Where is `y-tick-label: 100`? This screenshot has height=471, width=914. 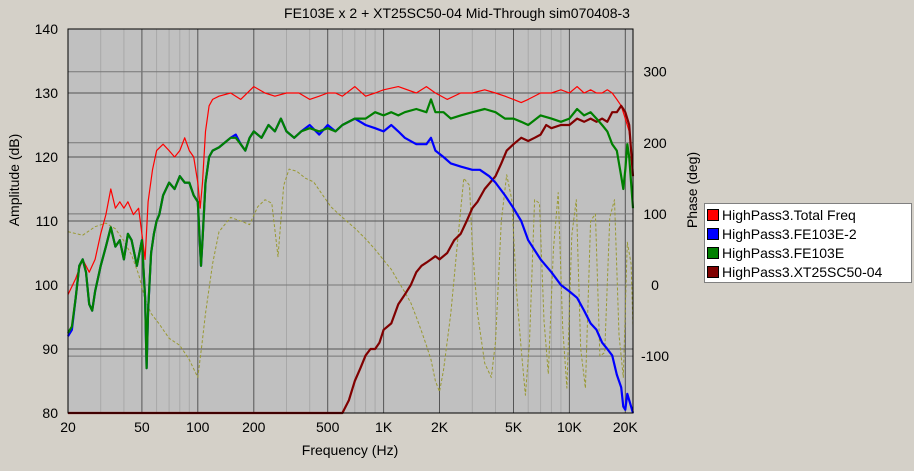
y-tick-label: 100 is located at coordinates (47, 285).